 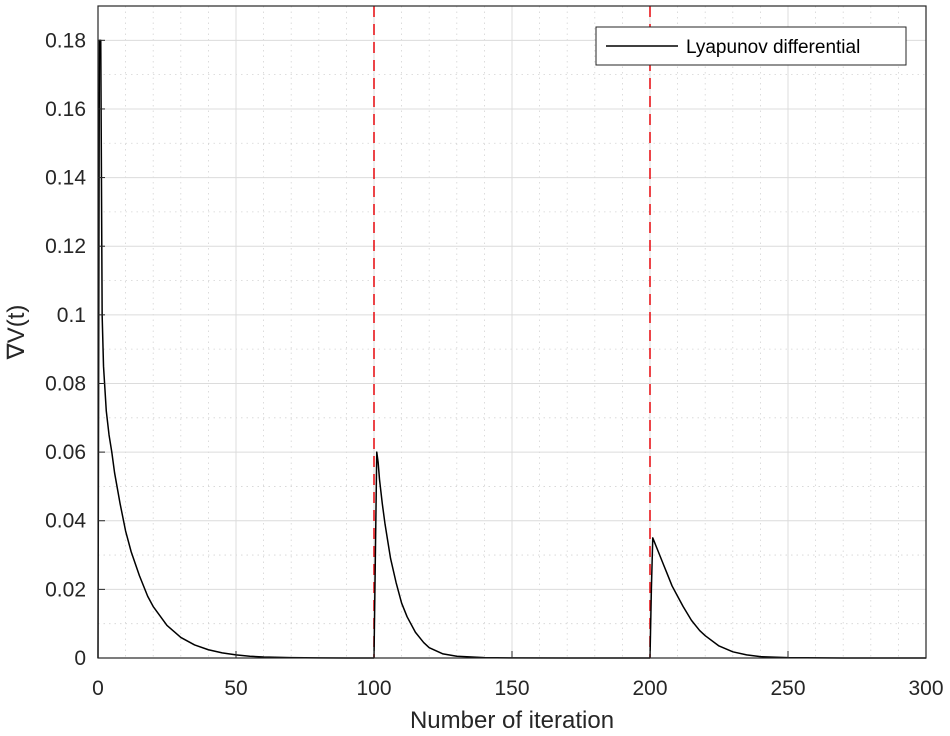 What do you see at coordinates (65, 40) in the screenshot?
I see `y-tick-label: 0.18` at bounding box center [65, 40].